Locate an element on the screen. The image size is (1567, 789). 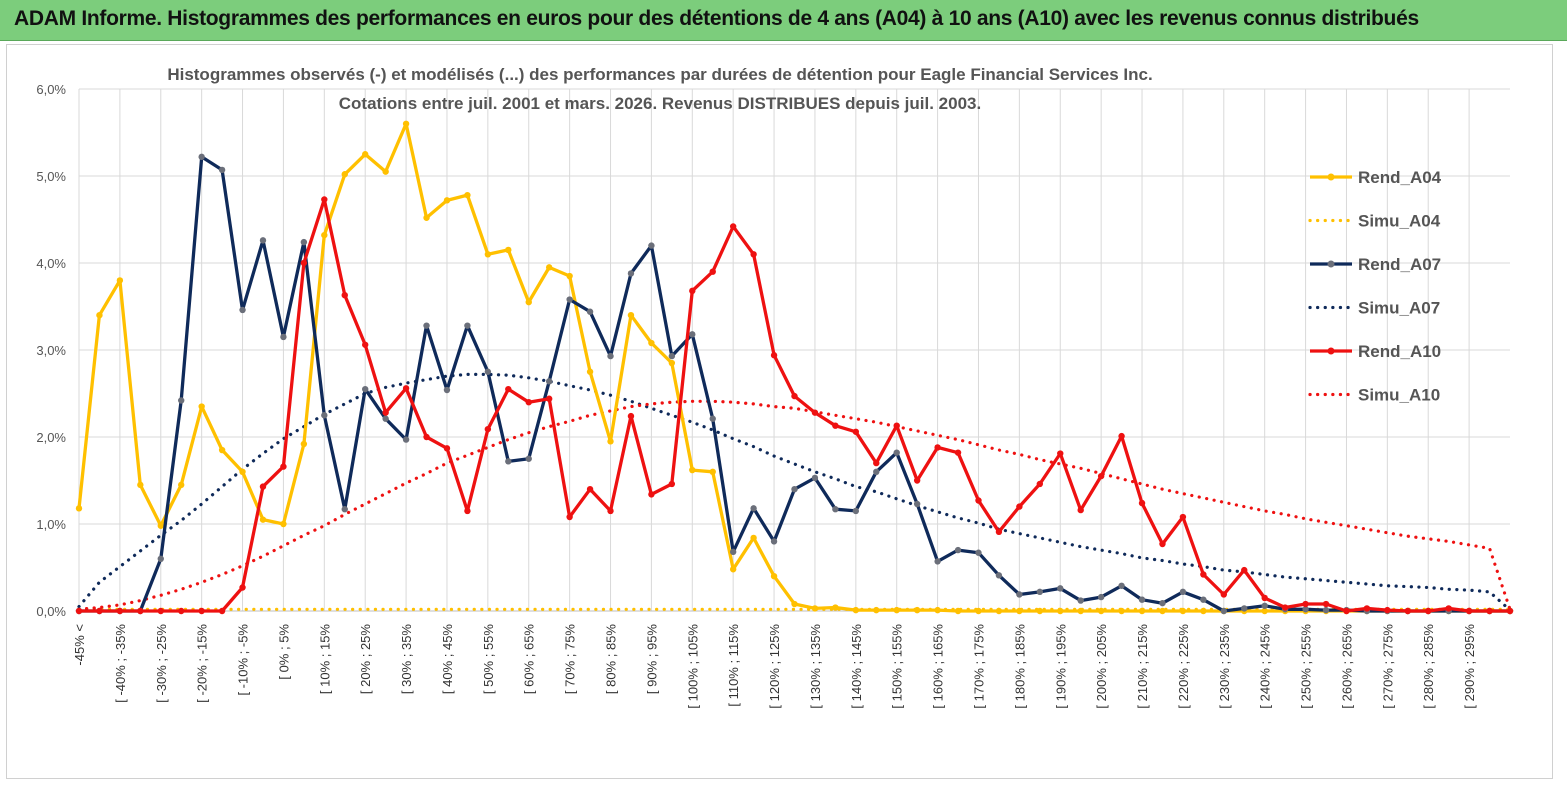
x-tick-label: [ 140% ; 145% is located at coordinates (856, 666).